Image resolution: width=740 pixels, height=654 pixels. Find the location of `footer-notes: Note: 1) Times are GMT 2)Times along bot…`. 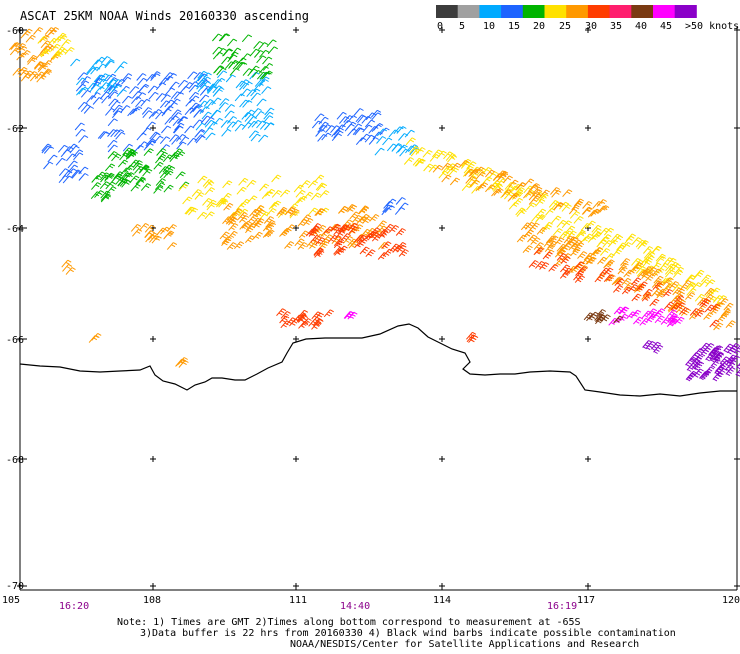

footer-notes: Note: 1) Times are GMT 2)Times along bot… is located at coordinates (396, 633).